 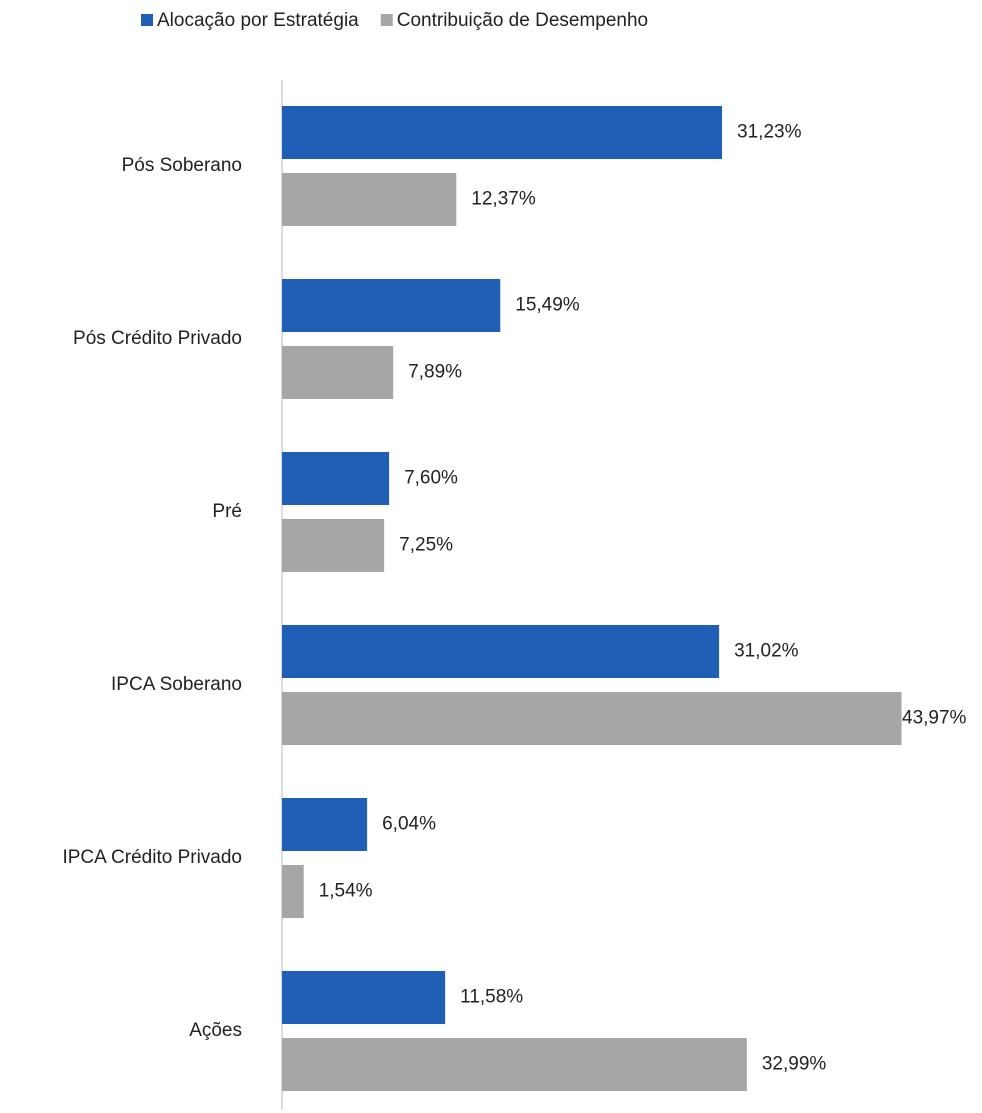 What do you see at coordinates (152, 857) in the screenshot?
I see `category-label: IPCA Crédito Privado` at bounding box center [152, 857].